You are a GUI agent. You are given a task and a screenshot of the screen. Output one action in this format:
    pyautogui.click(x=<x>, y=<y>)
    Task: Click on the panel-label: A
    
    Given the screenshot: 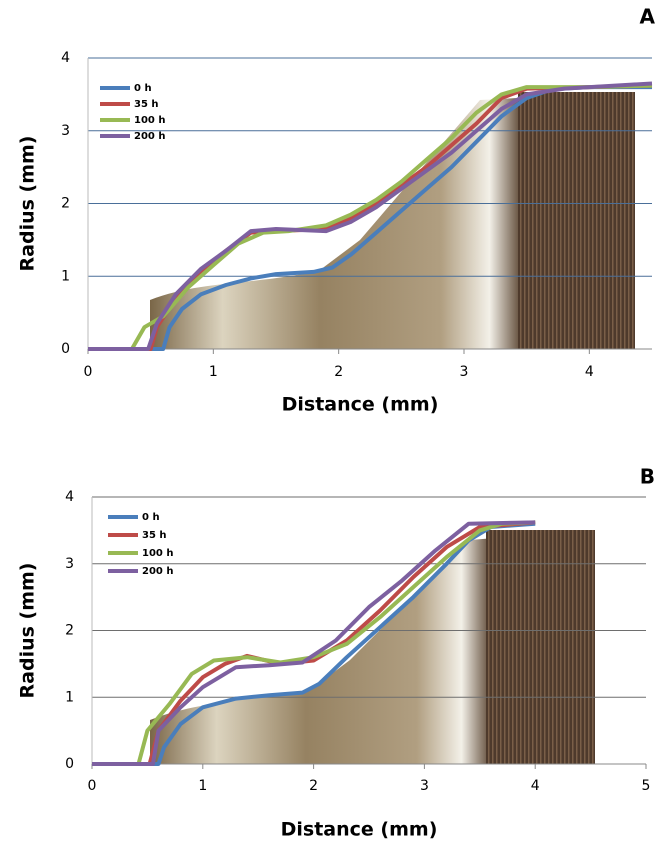 What is the action you would take?
    pyautogui.click(x=648, y=17)
    